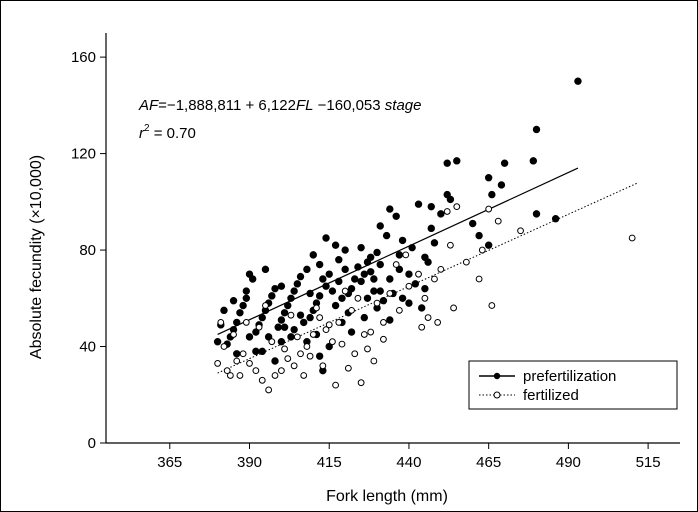 The height and width of the screenshot is (512, 698). Describe the element at coordinates (497, 395) in the screenshot. I see `legend-marker-fertilized` at that location.